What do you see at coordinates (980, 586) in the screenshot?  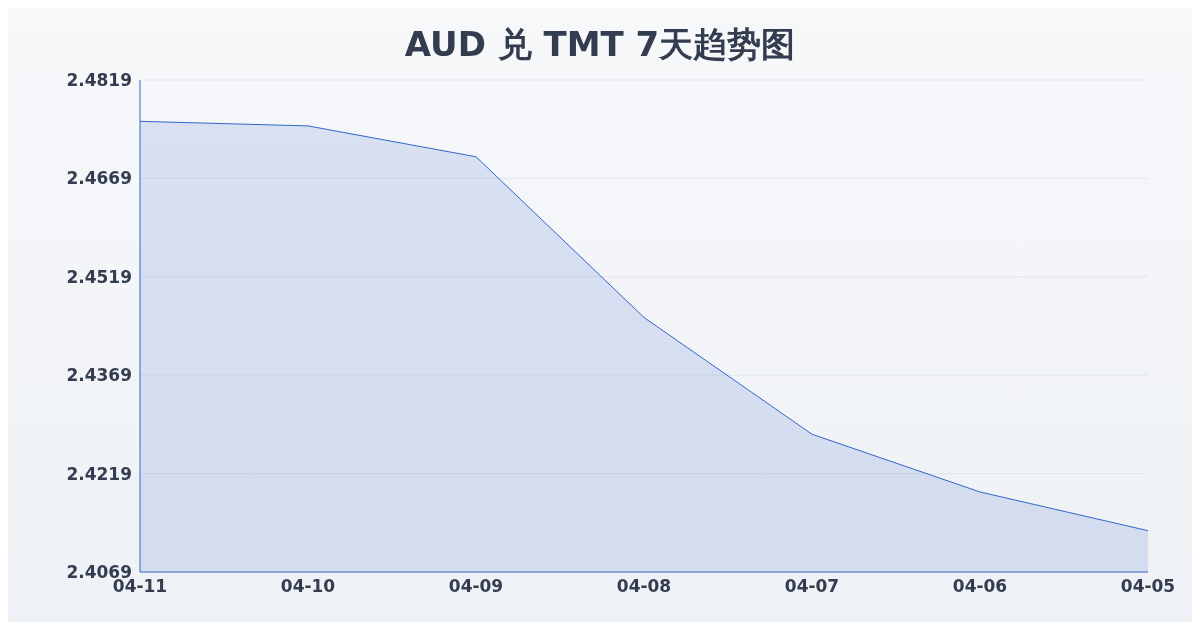 I see `x-tick-label: 04-06` at bounding box center [980, 586].